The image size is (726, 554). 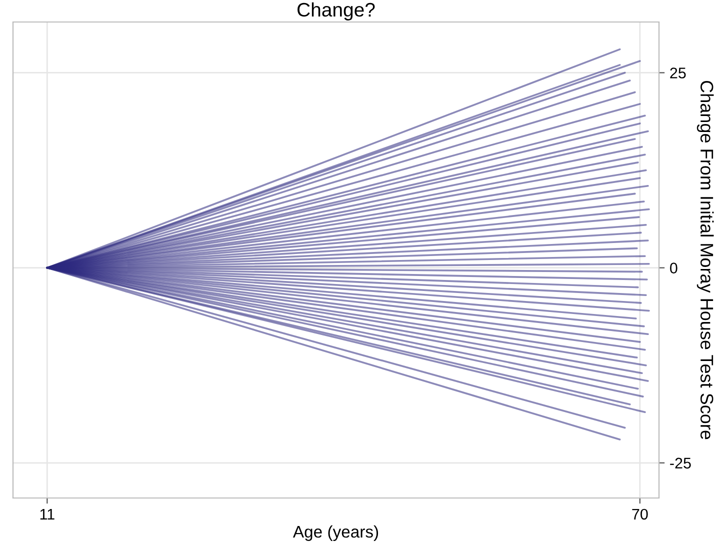 I want to click on y-axis-title: Change From Initial Moray House Test Score, so click(x=705, y=260).